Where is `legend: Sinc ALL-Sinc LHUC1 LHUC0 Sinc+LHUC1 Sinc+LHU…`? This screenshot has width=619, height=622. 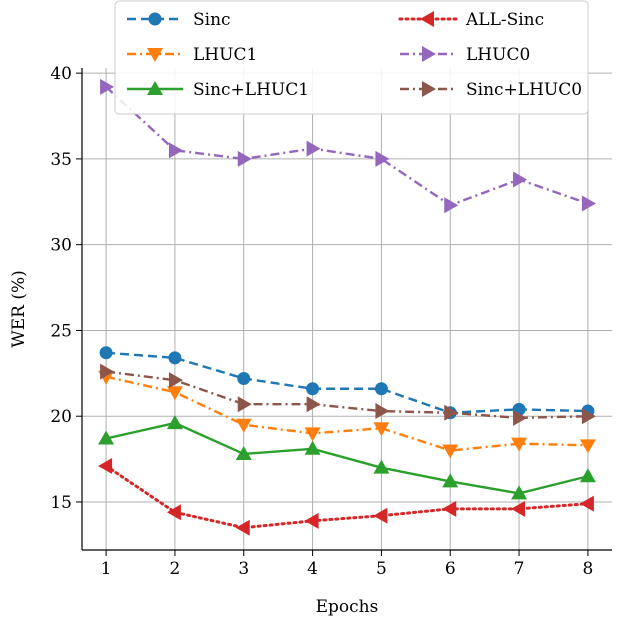
legend: Sinc ALL-Sinc LHUC1 LHUC0 Sinc+LHUC1 Sinc+LHU… is located at coordinates (351, 57).